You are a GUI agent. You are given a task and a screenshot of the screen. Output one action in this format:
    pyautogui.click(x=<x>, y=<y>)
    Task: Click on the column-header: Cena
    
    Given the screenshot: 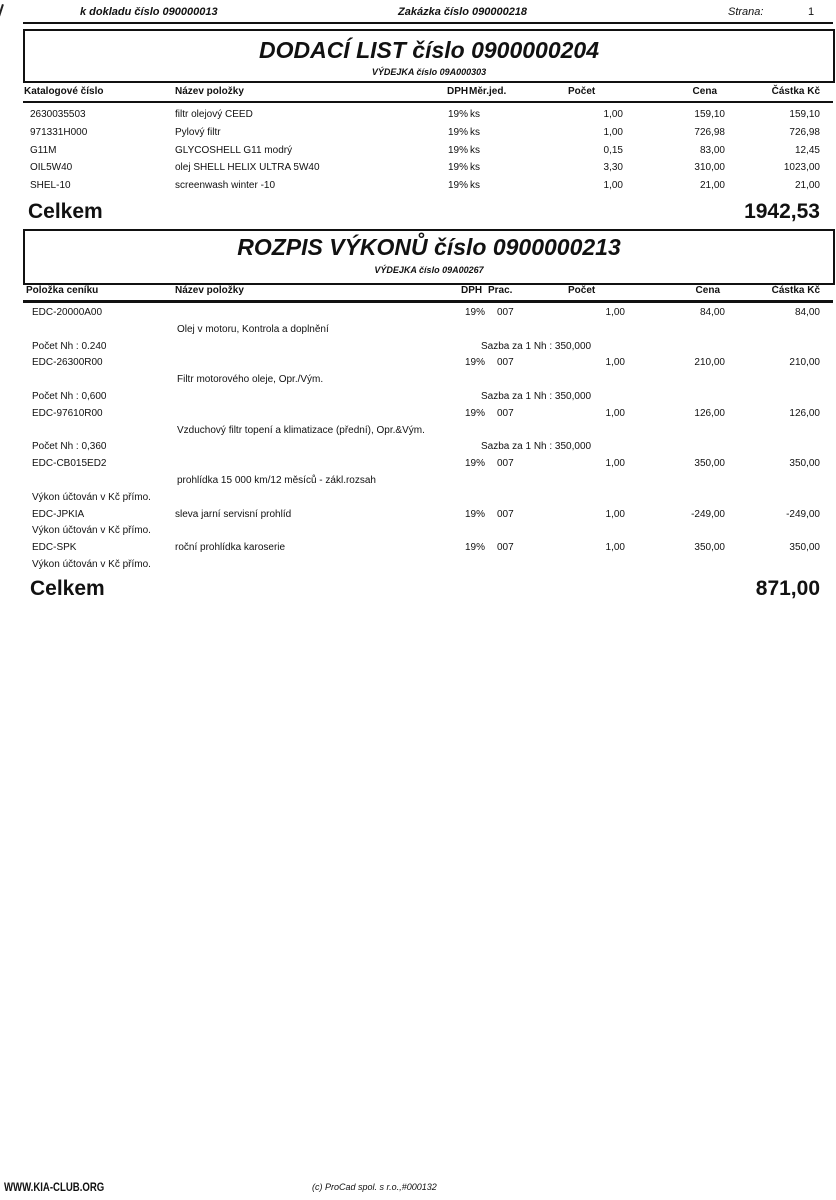 What is the action you would take?
    pyautogui.click(x=704, y=91)
    